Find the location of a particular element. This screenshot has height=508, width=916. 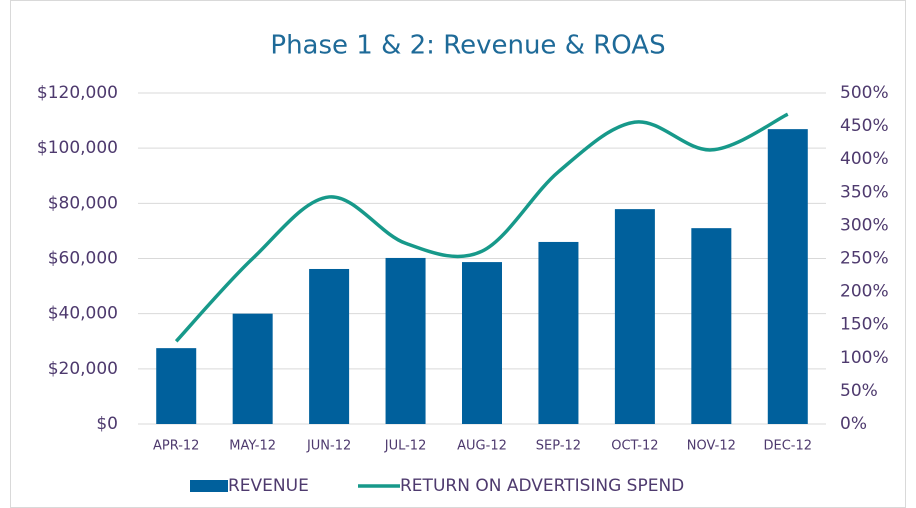

y-tick-label: $20,000 is located at coordinates (83, 369).